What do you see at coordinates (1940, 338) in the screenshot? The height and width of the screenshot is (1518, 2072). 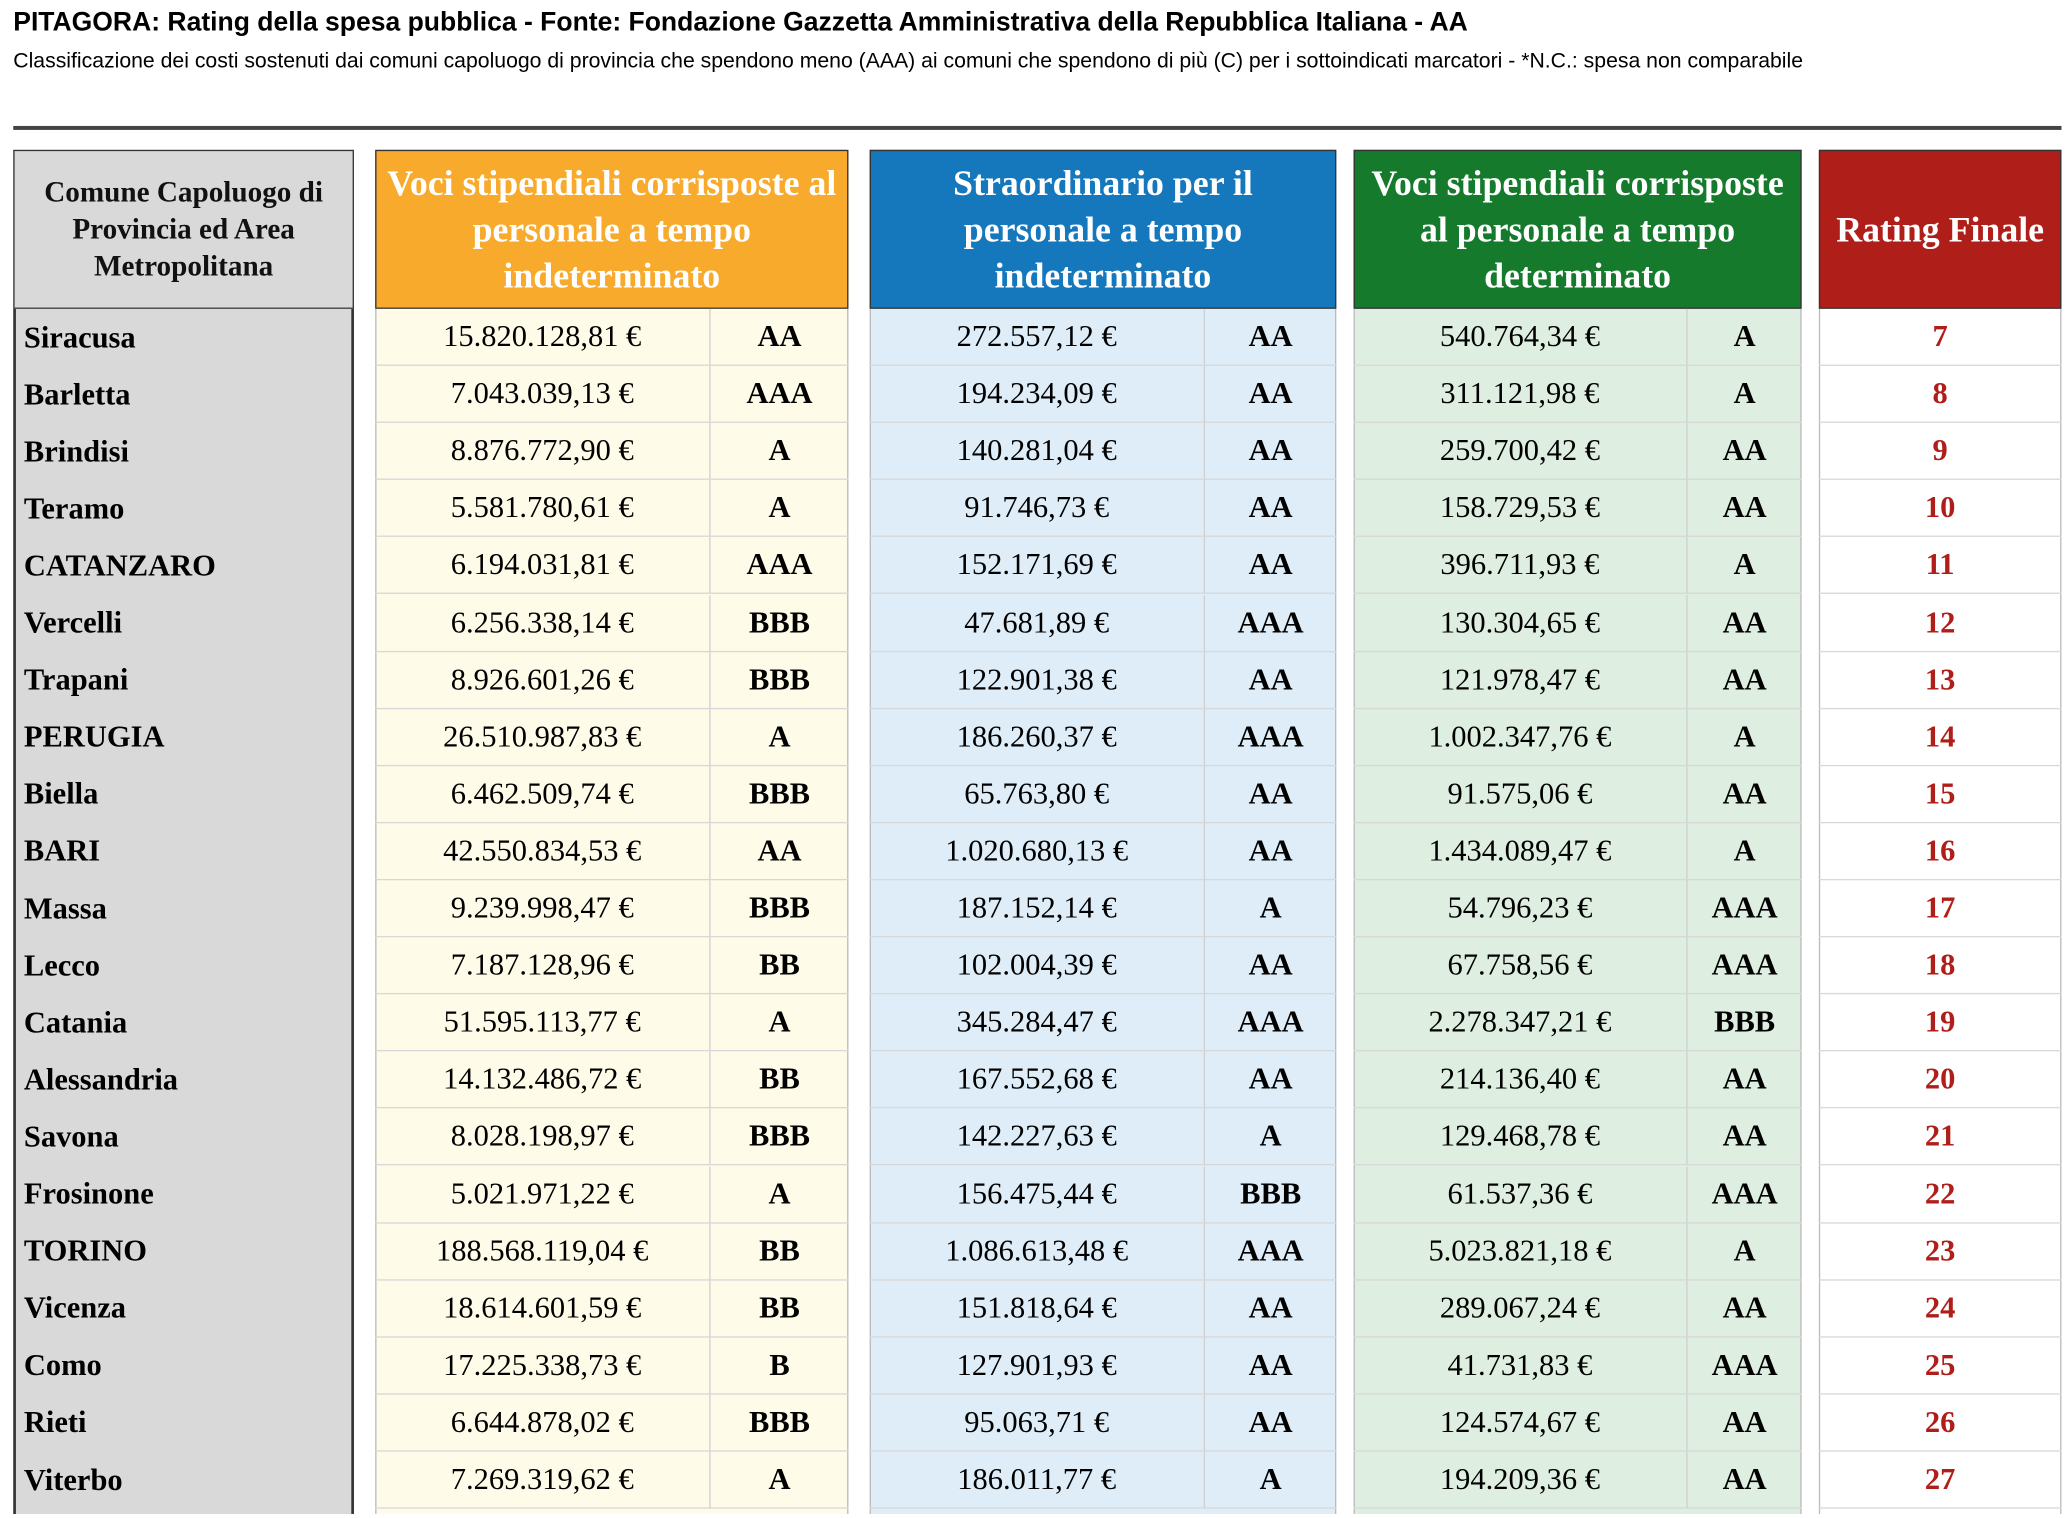 I see `final-rating-cell: 7` at bounding box center [1940, 338].